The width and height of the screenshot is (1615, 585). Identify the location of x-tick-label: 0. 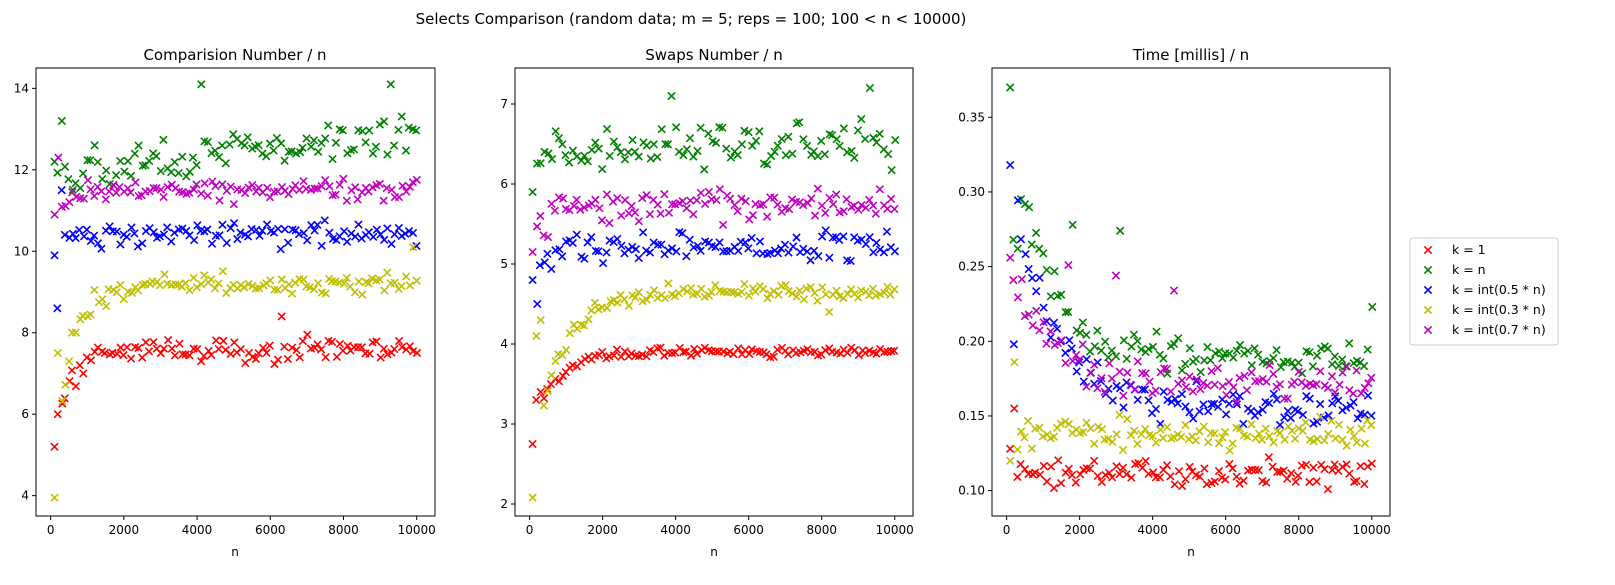
(51, 530).